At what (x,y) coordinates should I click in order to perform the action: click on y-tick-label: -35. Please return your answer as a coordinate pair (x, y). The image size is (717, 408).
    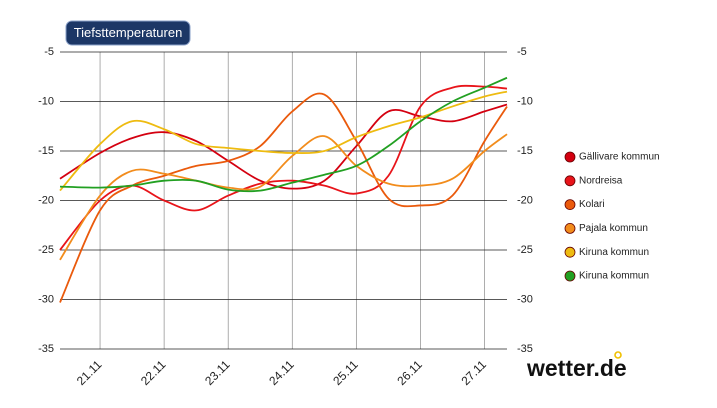
    Looking at the image, I should click on (46, 349).